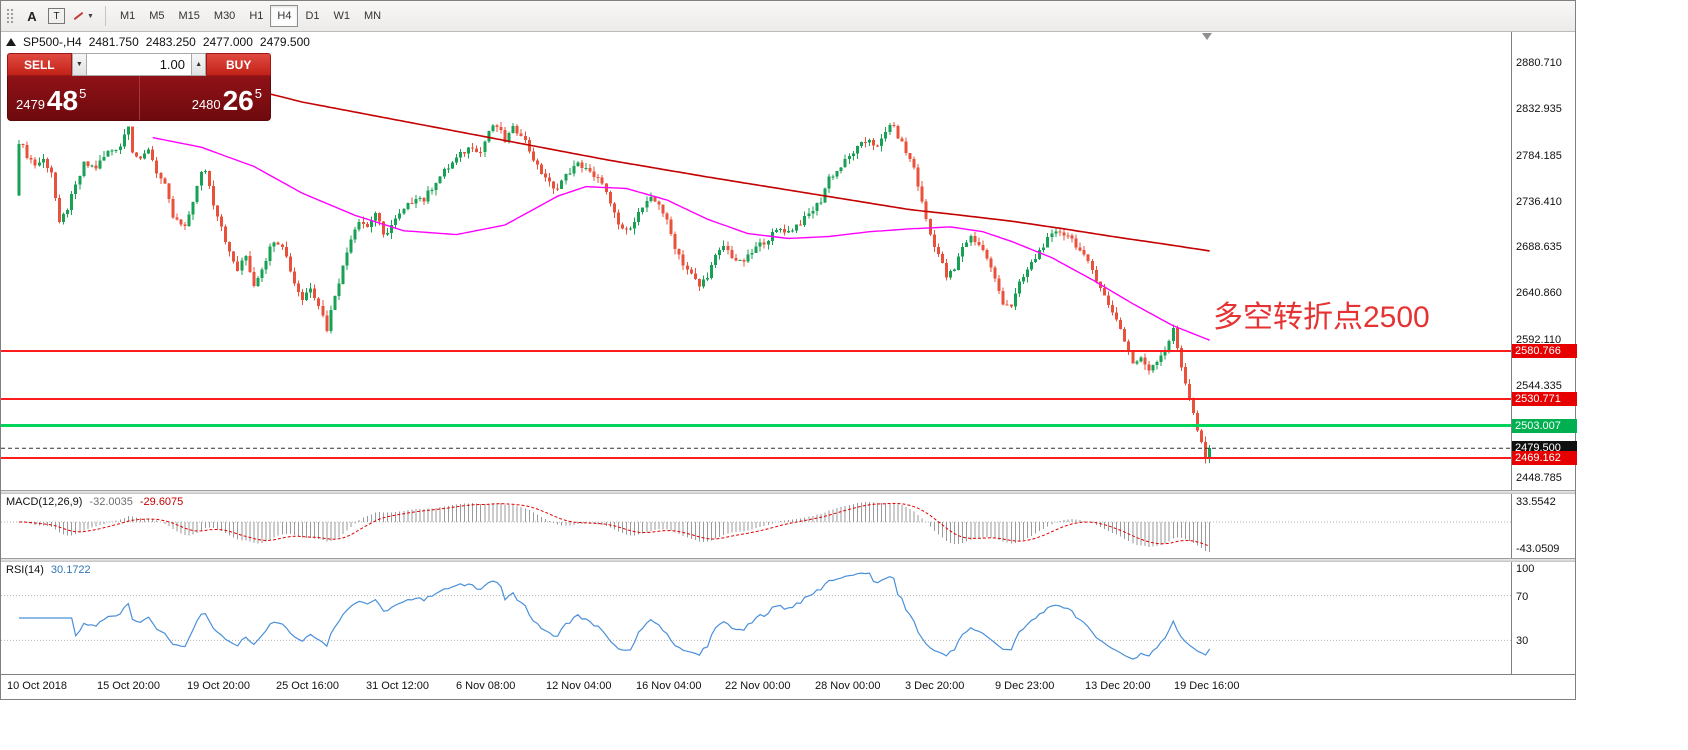 This screenshot has height=750, width=1688. I want to click on symbol-period: SP500-,H4, so click(52, 42).